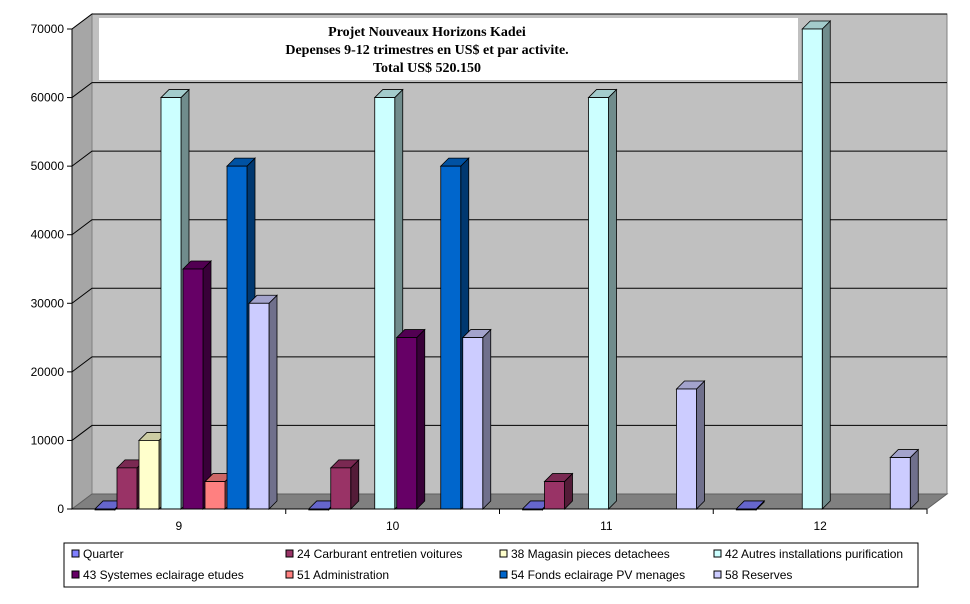 Image resolution: width=970 pixels, height=604 pixels. I want to click on y-tick-label: 0, so click(60, 509).